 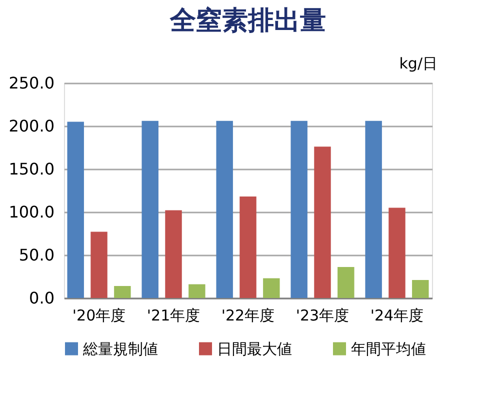 I want to click on x-tick-label: '24年度, so click(x=397, y=315).